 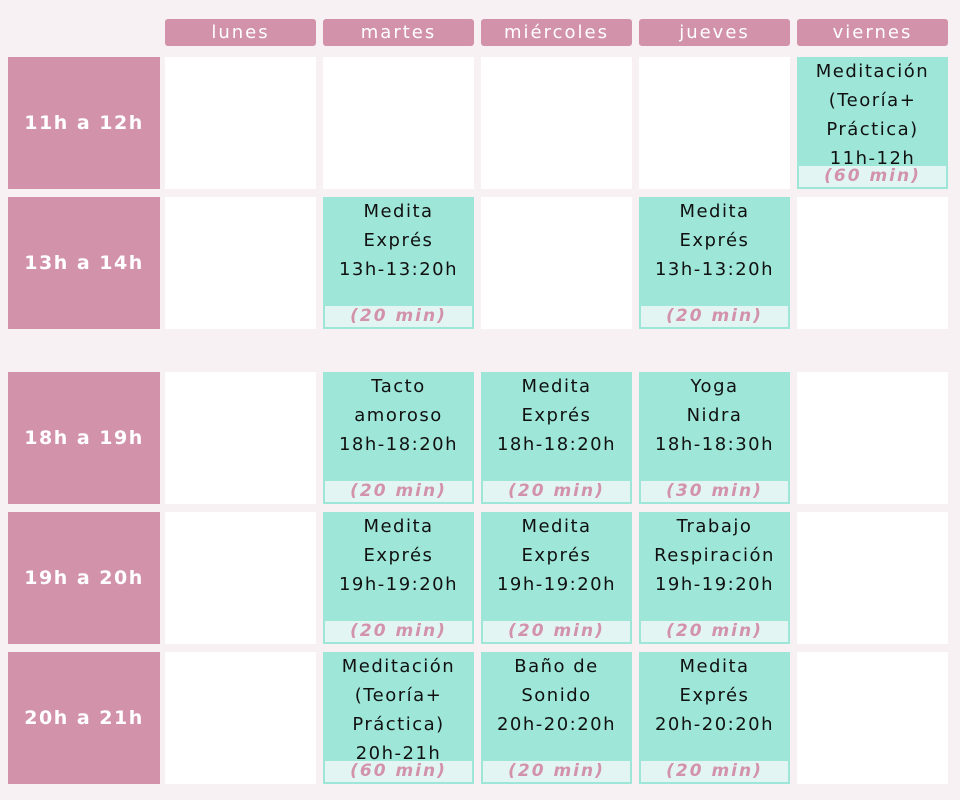 What do you see at coordinates (240, 32) in the screenshot?
I see `day-header-0: lunes` at bounding box center [240, 32].